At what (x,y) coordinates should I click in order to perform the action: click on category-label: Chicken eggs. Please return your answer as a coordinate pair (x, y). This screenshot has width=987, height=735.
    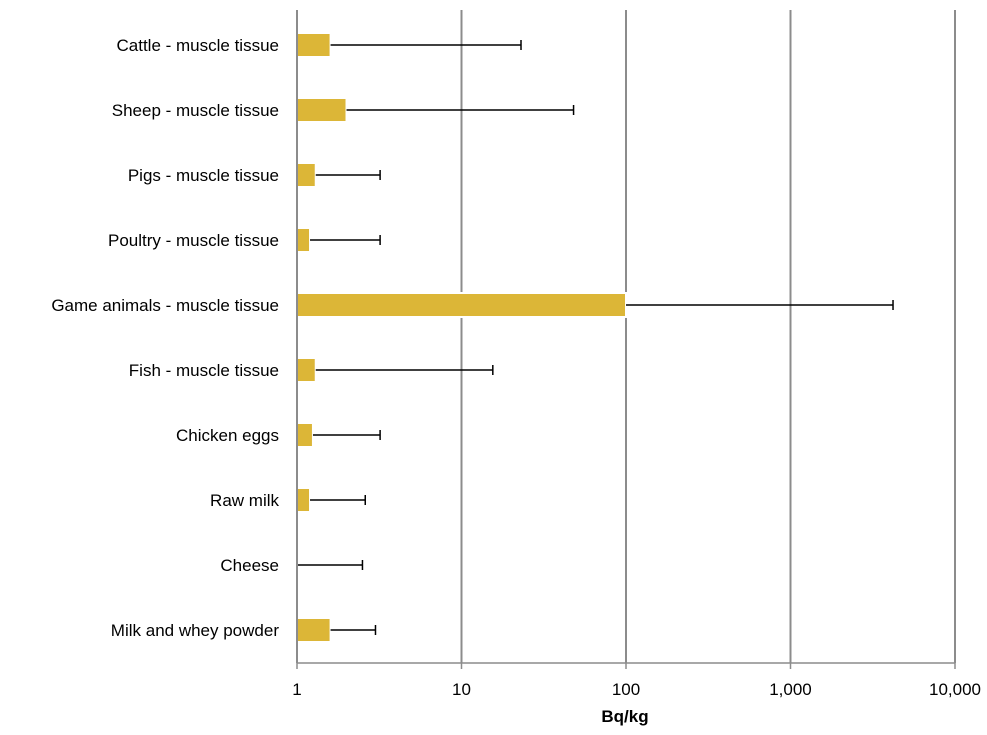
    Looking at the image, I should click on (227, 435).